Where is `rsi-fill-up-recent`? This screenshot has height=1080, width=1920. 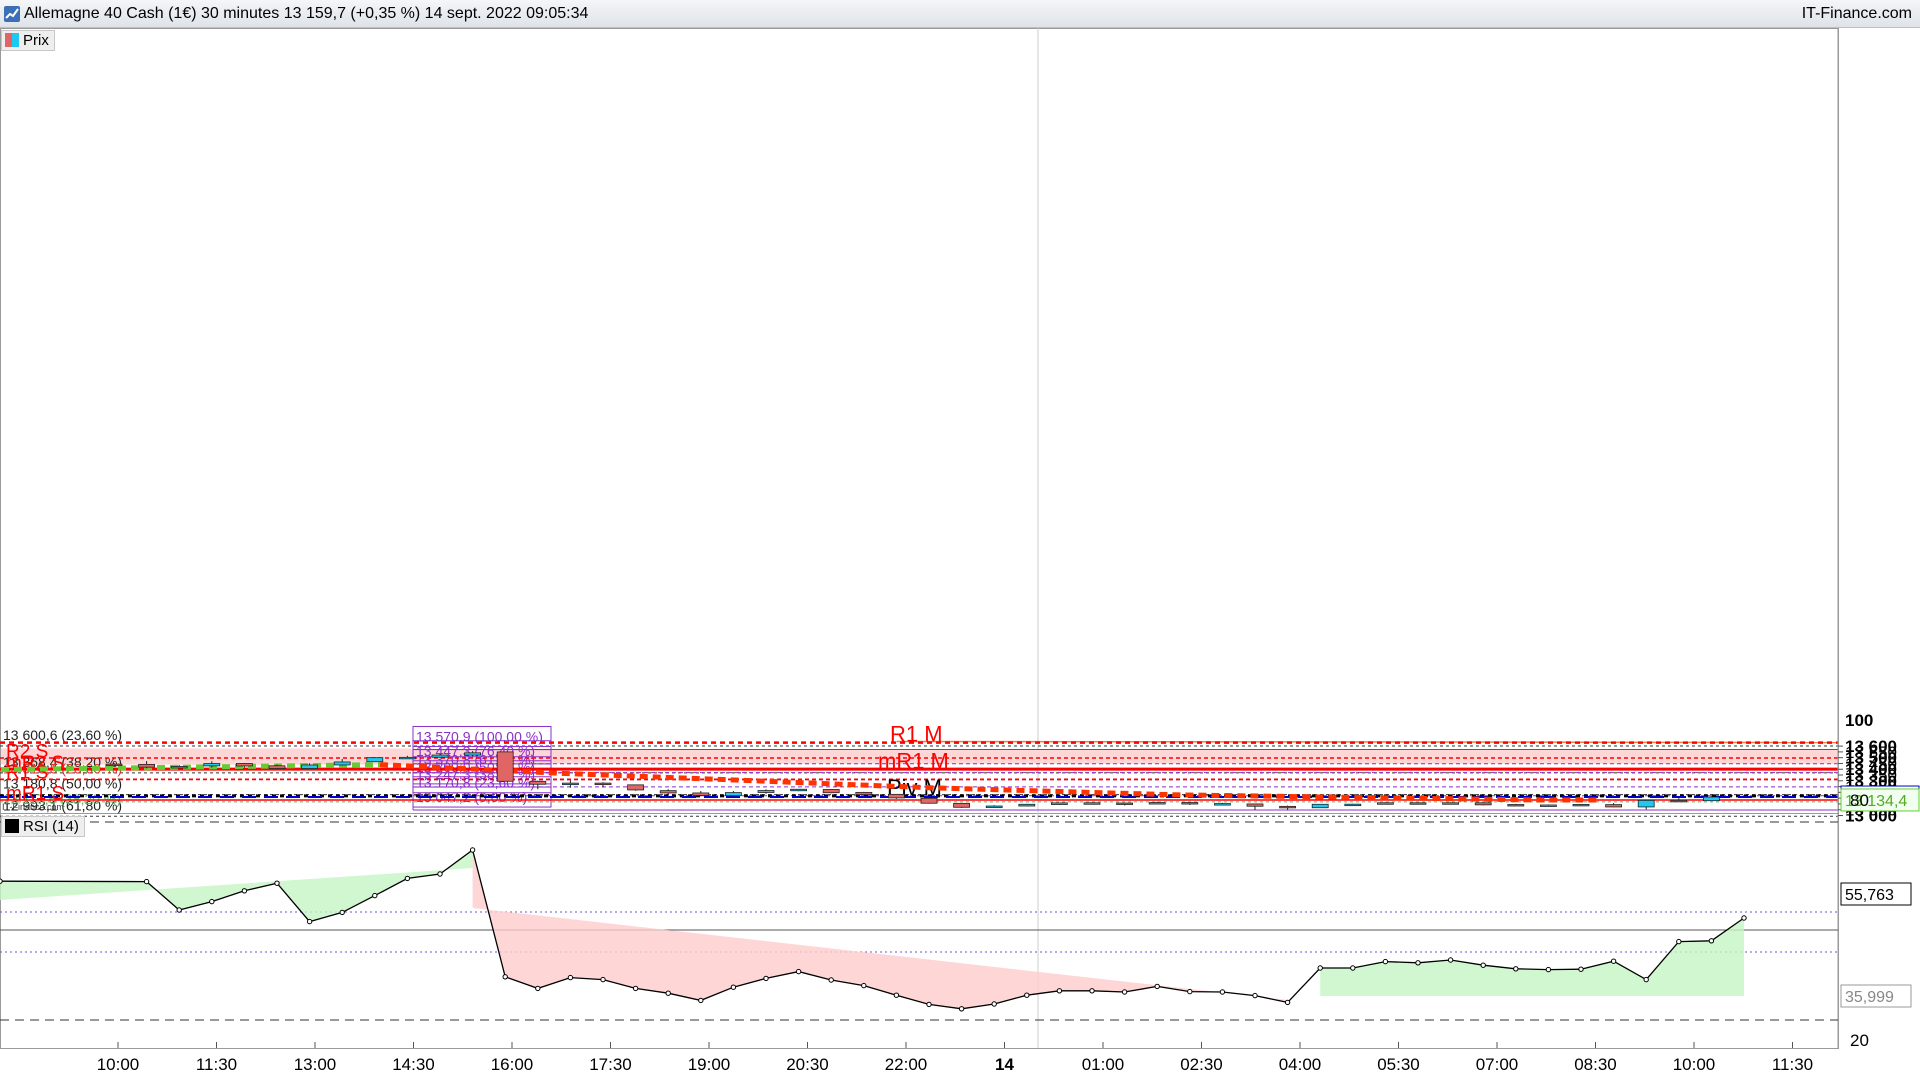 rsi-fill-up-recent is located at coordinates (1532, 957).